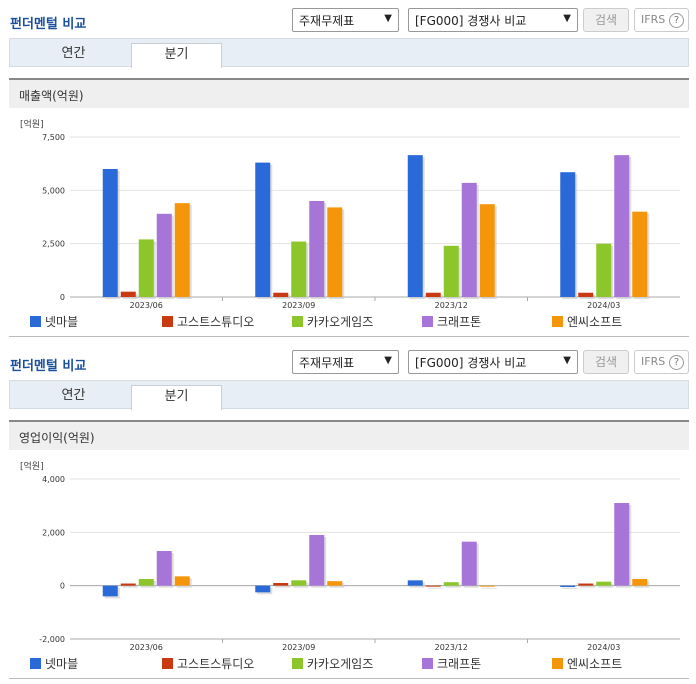 The image size is (696, 684). Describe the element at coordinates (53, 137) in the screenshot. I see `y-tick-label: 7,500` at that location.